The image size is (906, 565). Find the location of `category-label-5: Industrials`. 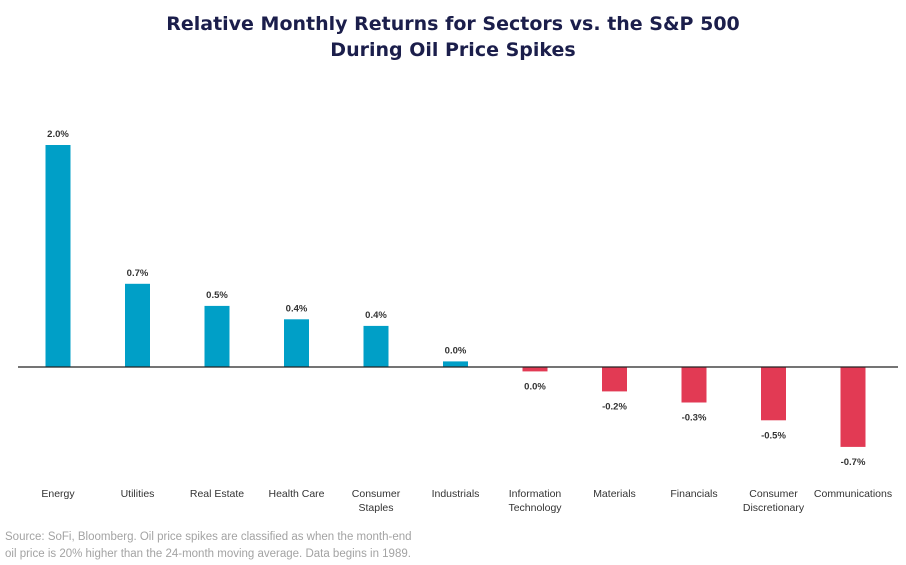

category-label-5: Industrials is located at coordinates (456, 494).